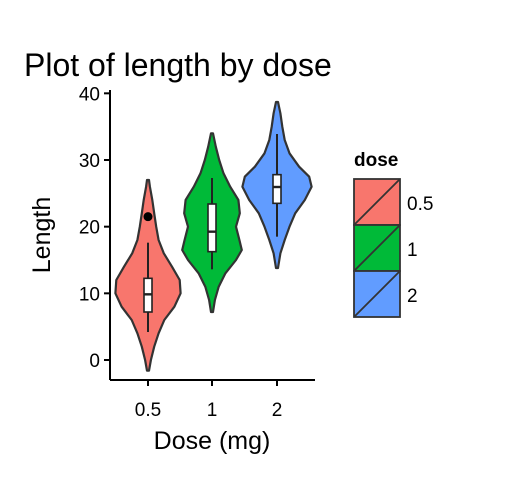 The width and height of the screenshot is (518, 480). I want to click on y-tick-label: 10, so click(89, 294).